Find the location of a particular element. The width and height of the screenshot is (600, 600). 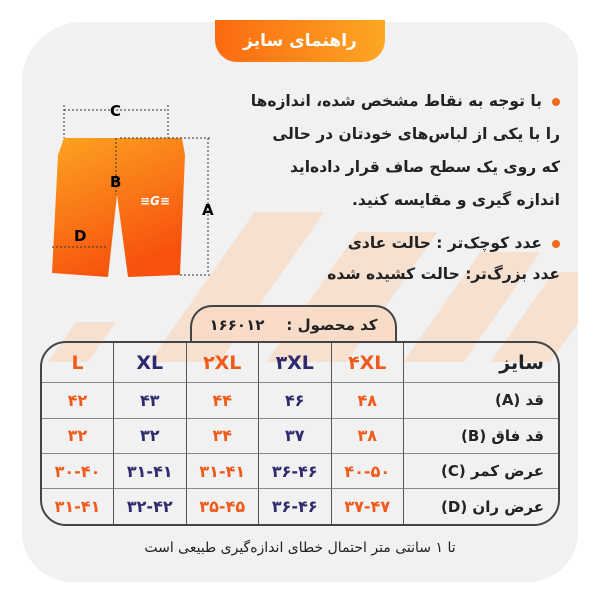

cell: ۴۸ is located at coordinates (366, 400).